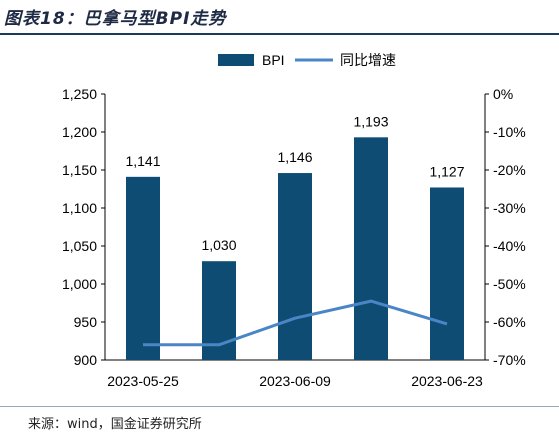 The width and height of the screenshot is (559, 436). What do you see at coordinates (236, 60) in the screenshot?
I see `legend-swatch-bpi` at bounding box center [236, 60].